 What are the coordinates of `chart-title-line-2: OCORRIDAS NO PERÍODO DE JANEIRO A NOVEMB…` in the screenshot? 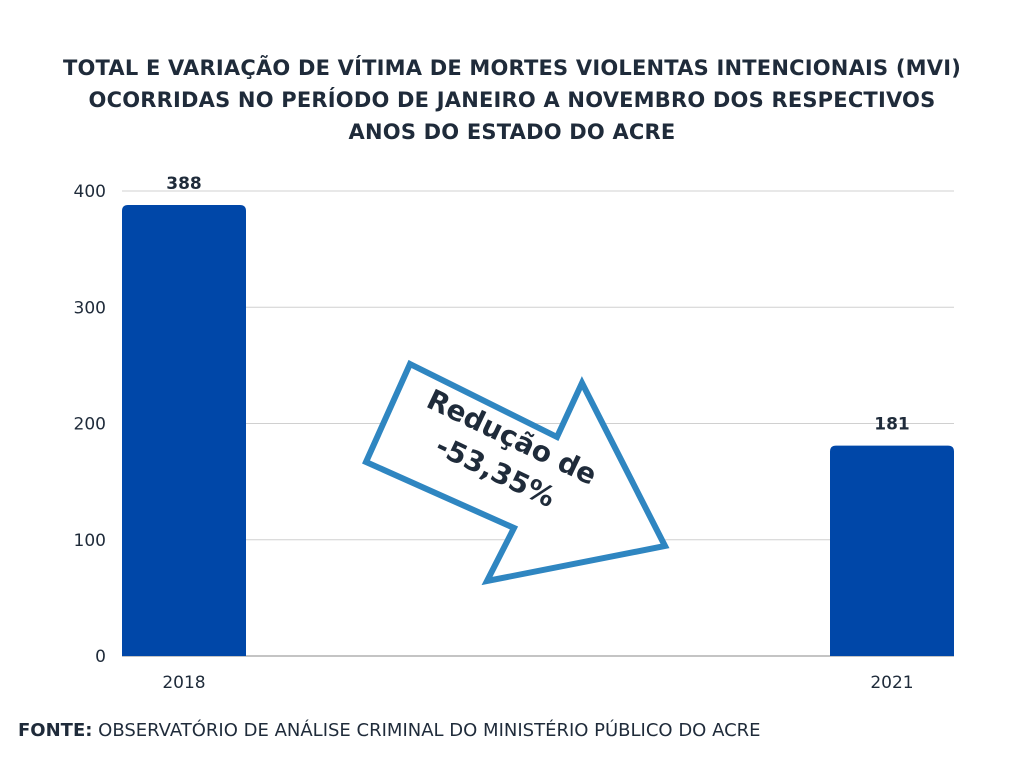 It's located at (512, 100).